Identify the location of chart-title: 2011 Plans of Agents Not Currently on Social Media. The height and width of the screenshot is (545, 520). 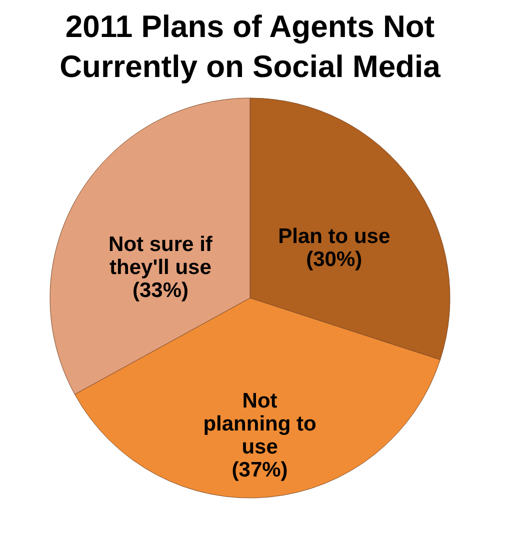
(251, 46).